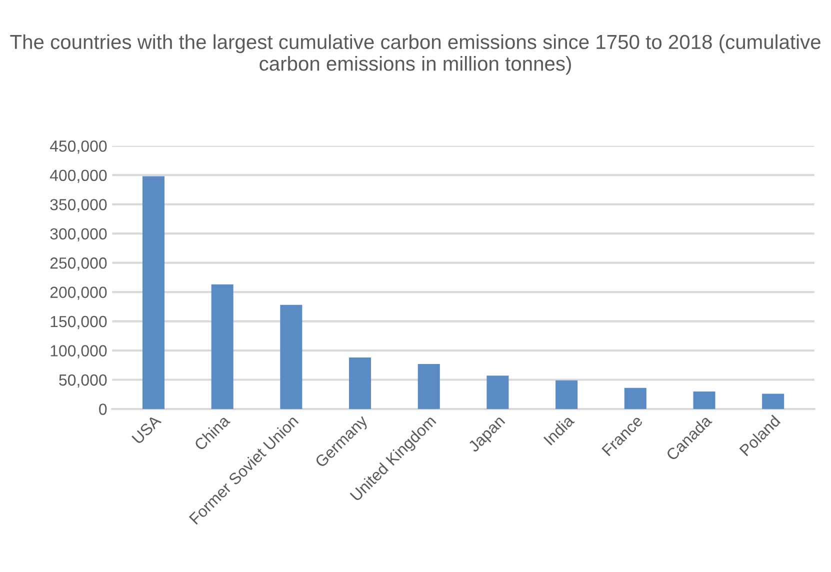 This screenshot has width=831, height=572. Describe the element at coordinates (103, 409) in the screenshot. I see `y-tick-label: 0` at that location.